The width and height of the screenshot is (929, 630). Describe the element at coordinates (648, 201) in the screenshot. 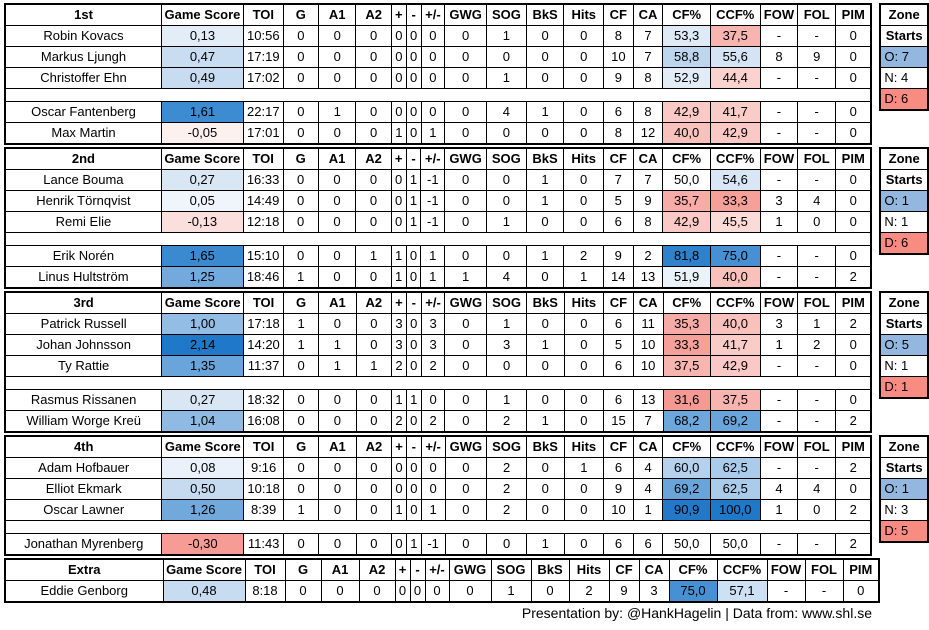

I see `cell-ca: 9` at that location.